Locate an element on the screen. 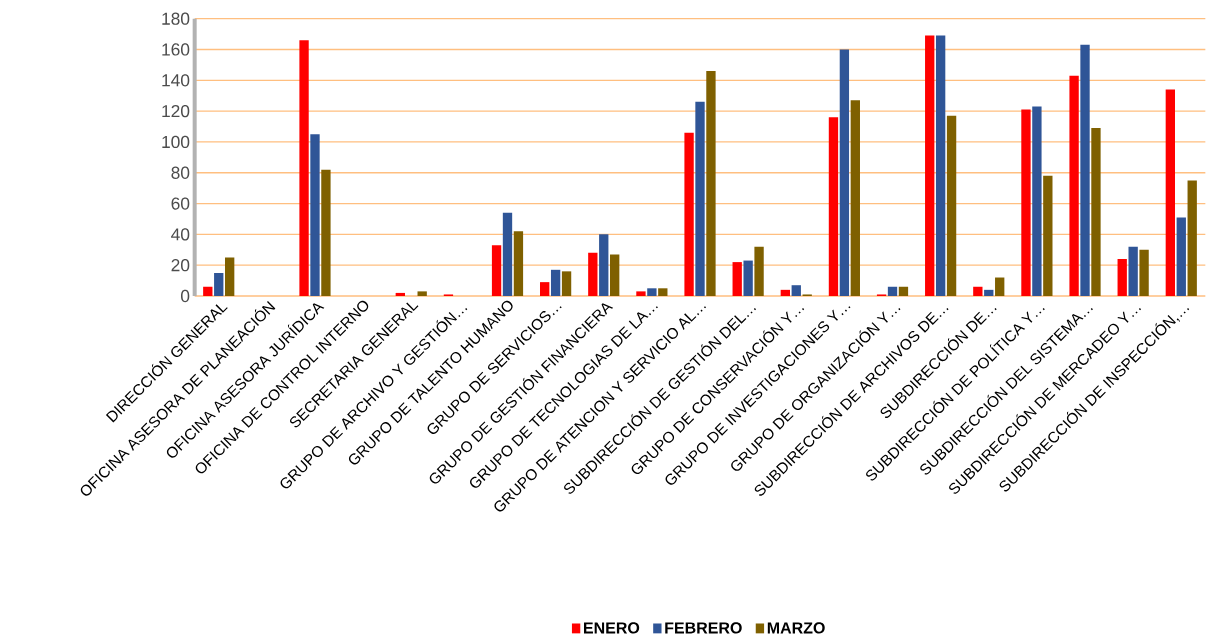 The height and width of the screenshot is (640, 1212). y-tick-label: 0 is located at coordinates (185, 296).